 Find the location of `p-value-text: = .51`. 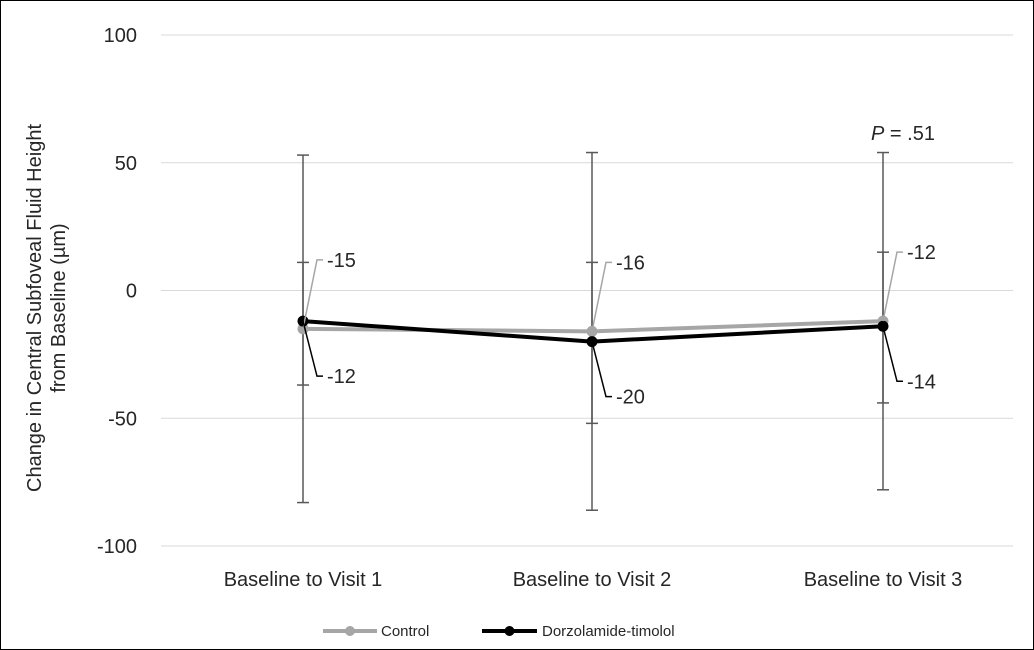

p-value-text: = .51 is located at coordinates (909, 134).